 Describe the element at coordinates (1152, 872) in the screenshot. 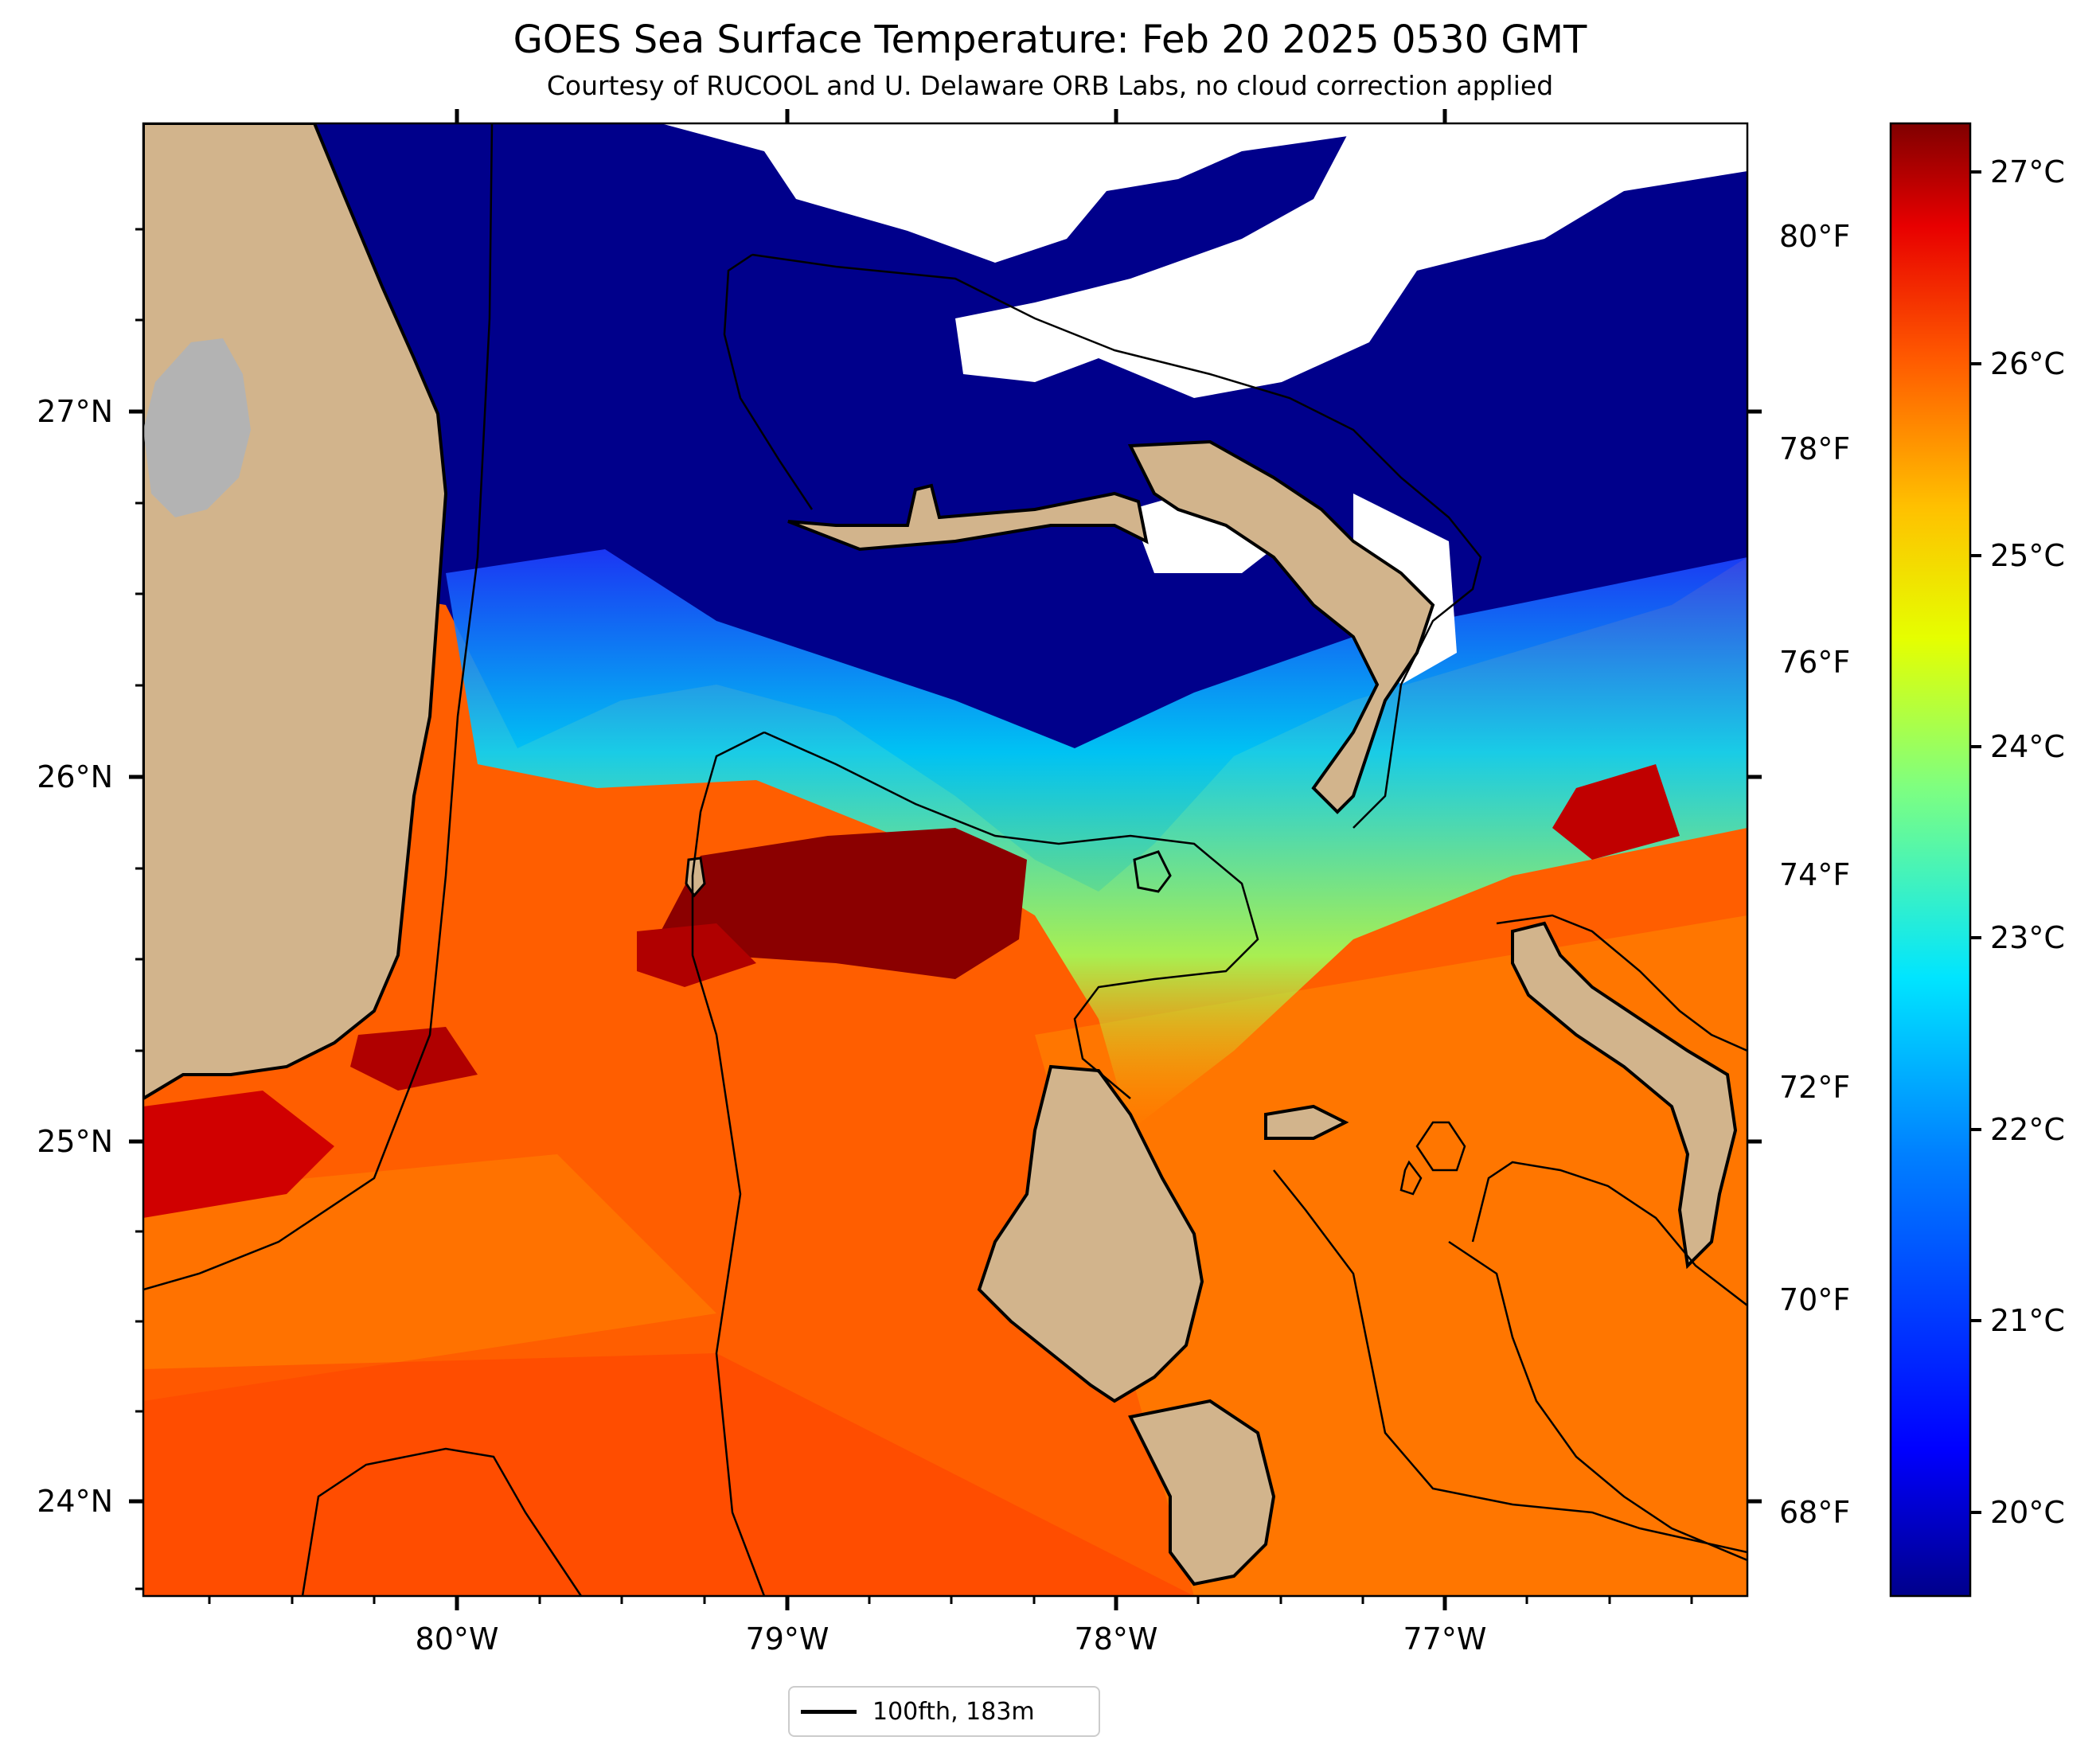

I see `cay` at that location.